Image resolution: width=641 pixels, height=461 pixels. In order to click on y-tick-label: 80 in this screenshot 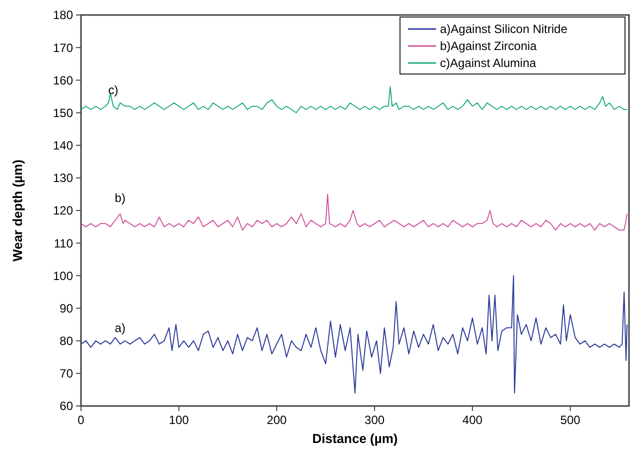, I will do `click(67, 341)`.